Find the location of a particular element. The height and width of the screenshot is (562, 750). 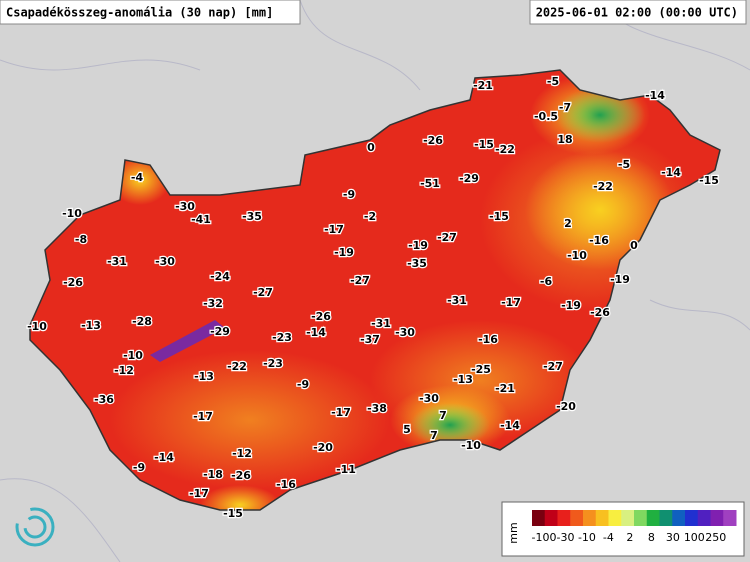

station-value: -25 is located at coordinates (481, 369).